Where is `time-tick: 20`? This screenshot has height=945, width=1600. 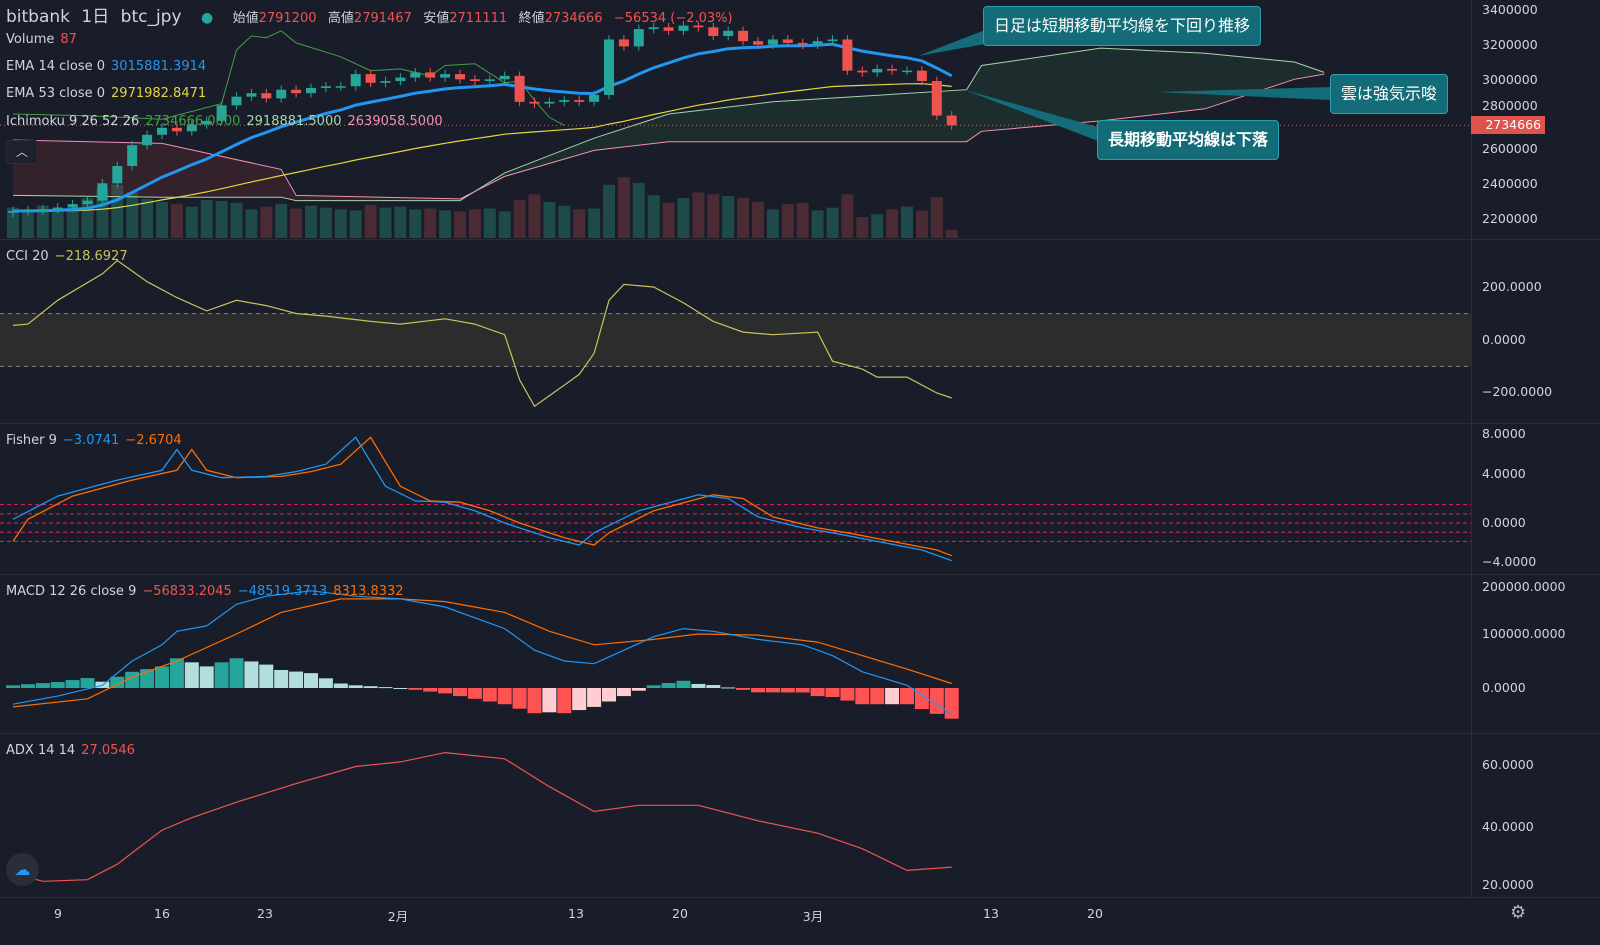
time-tick: 20 is located at coordinates (1095, 913).